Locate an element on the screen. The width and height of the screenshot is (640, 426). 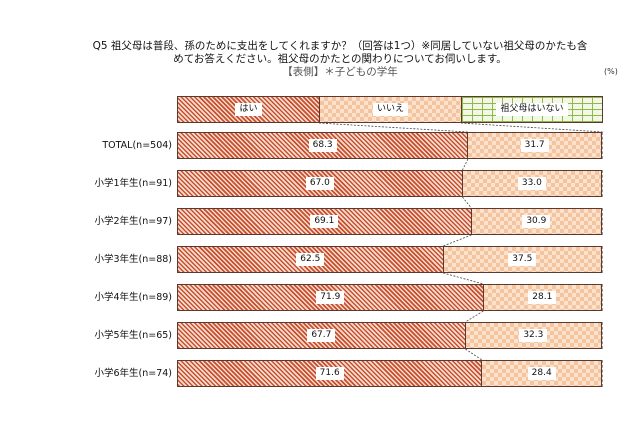
value-label-yes: 69.1 is located at coordinates (324, 221).